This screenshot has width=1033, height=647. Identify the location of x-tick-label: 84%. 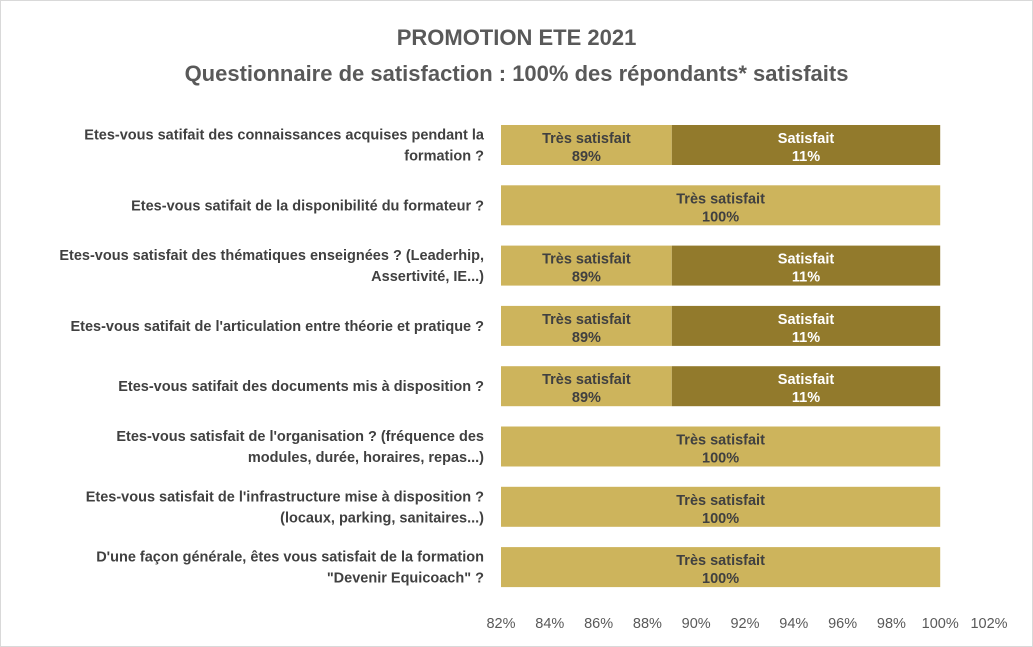
(549, 624).